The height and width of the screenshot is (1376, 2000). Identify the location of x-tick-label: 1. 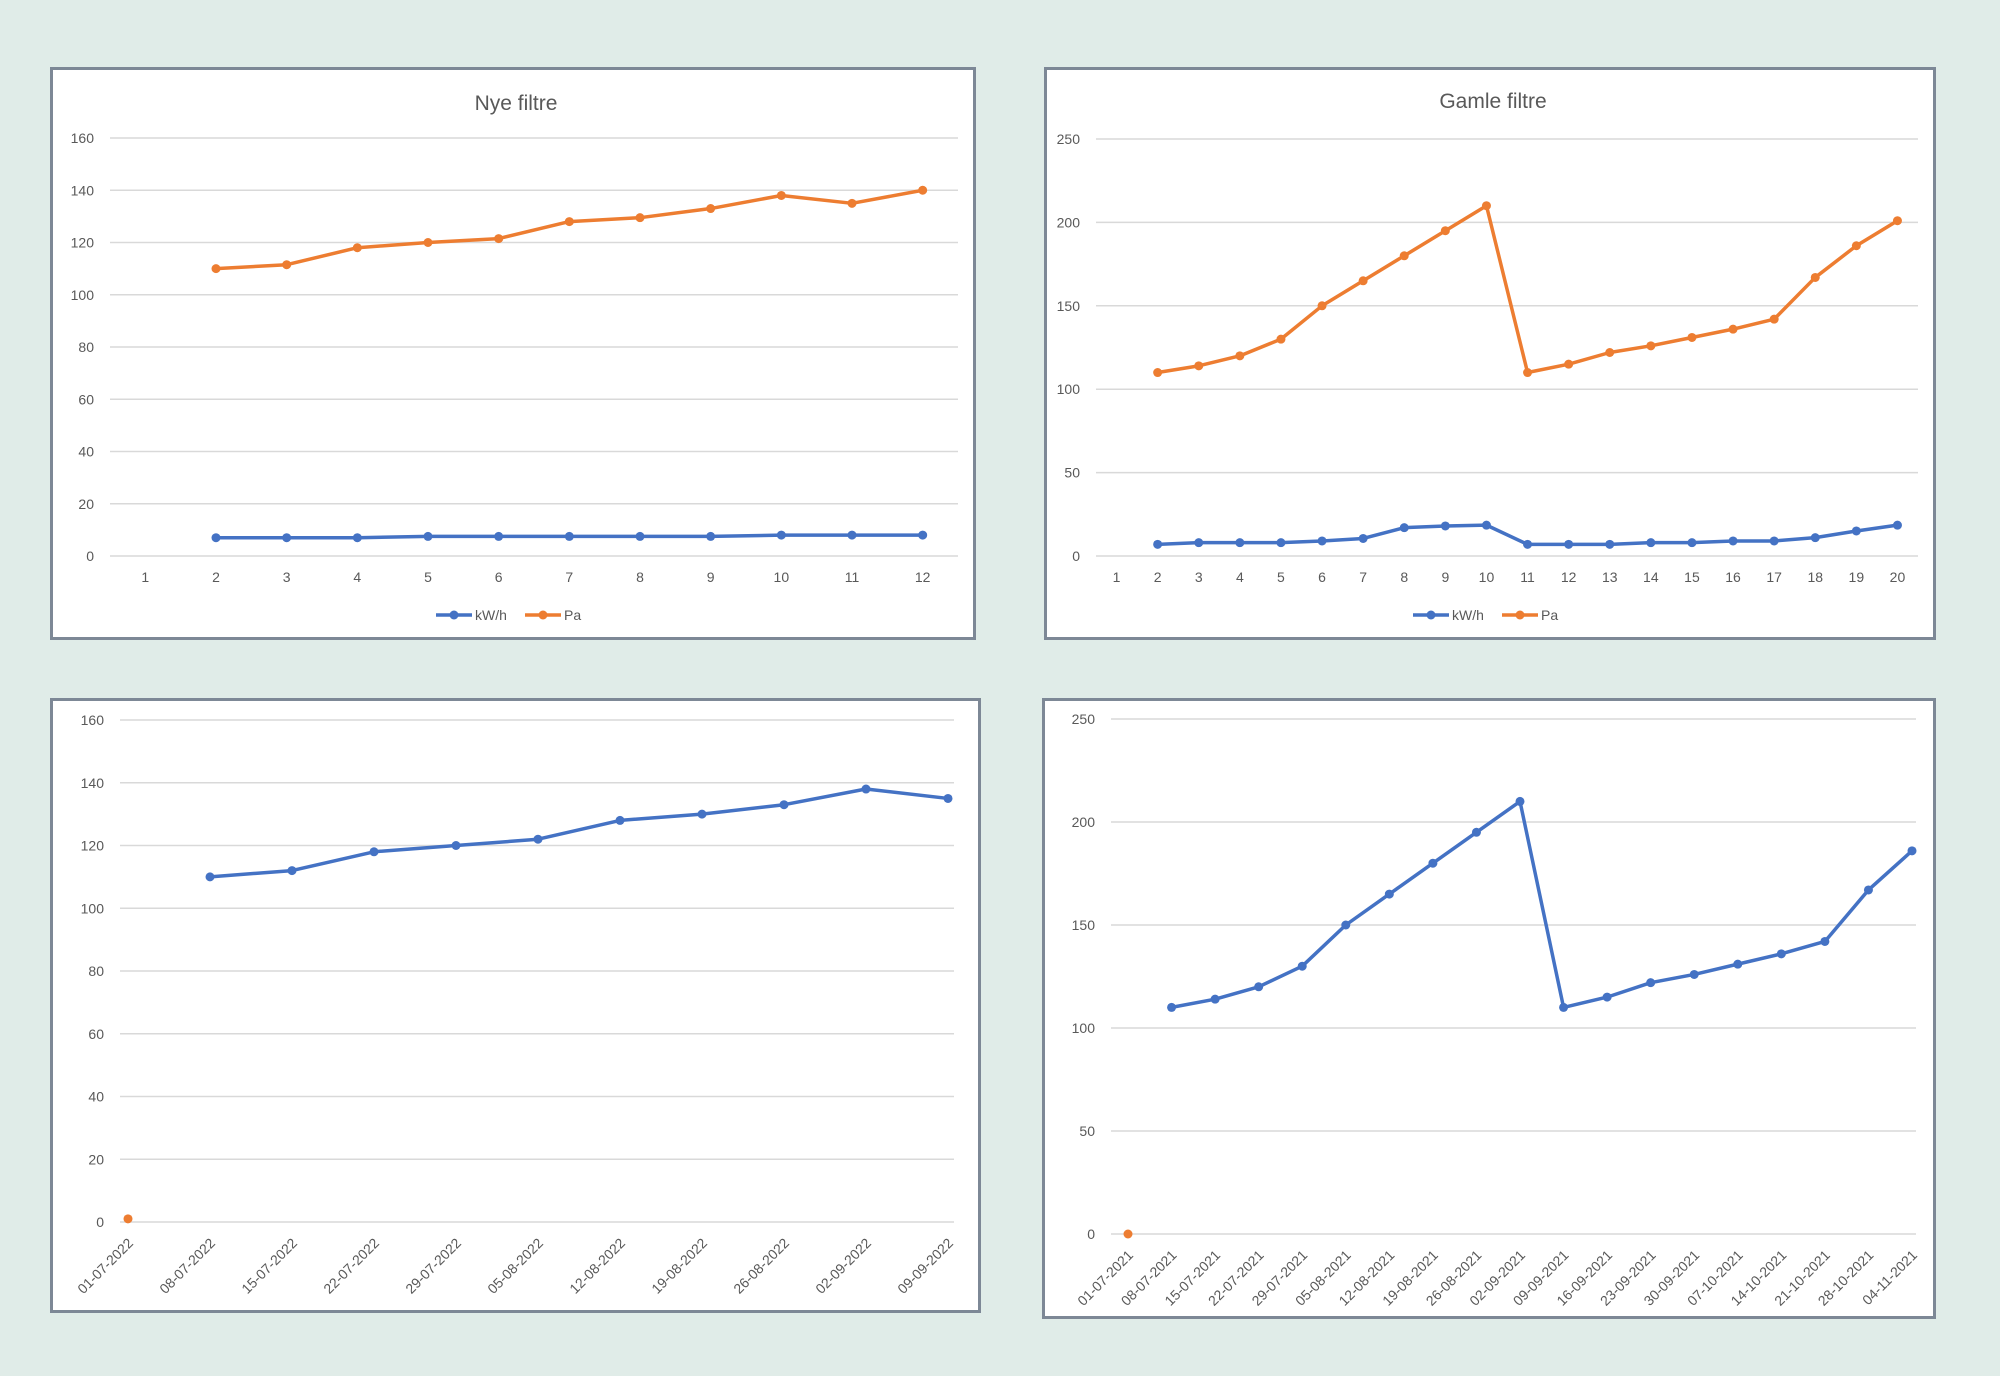
(145, 577).